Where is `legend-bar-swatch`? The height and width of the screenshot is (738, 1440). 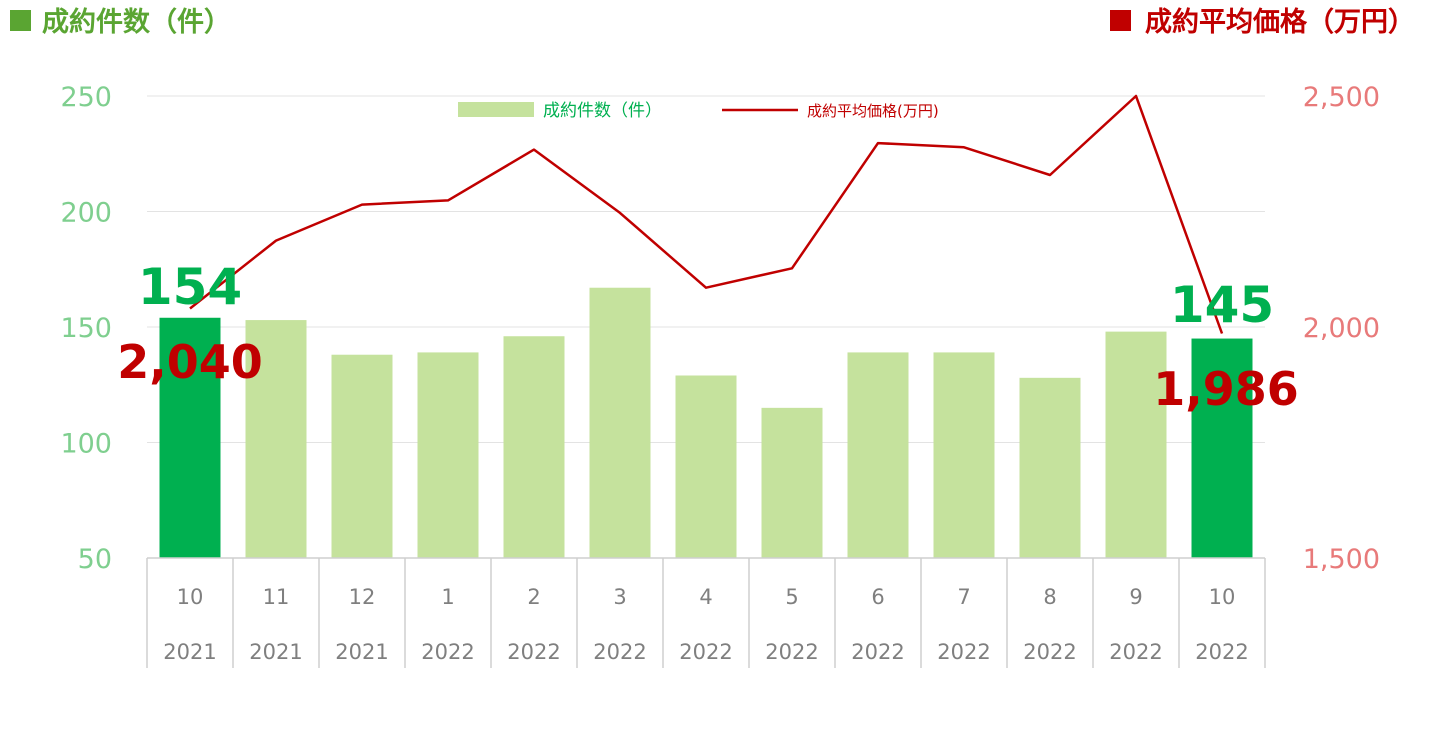 legend-bar-swatch is located at coordinates (496, 109).